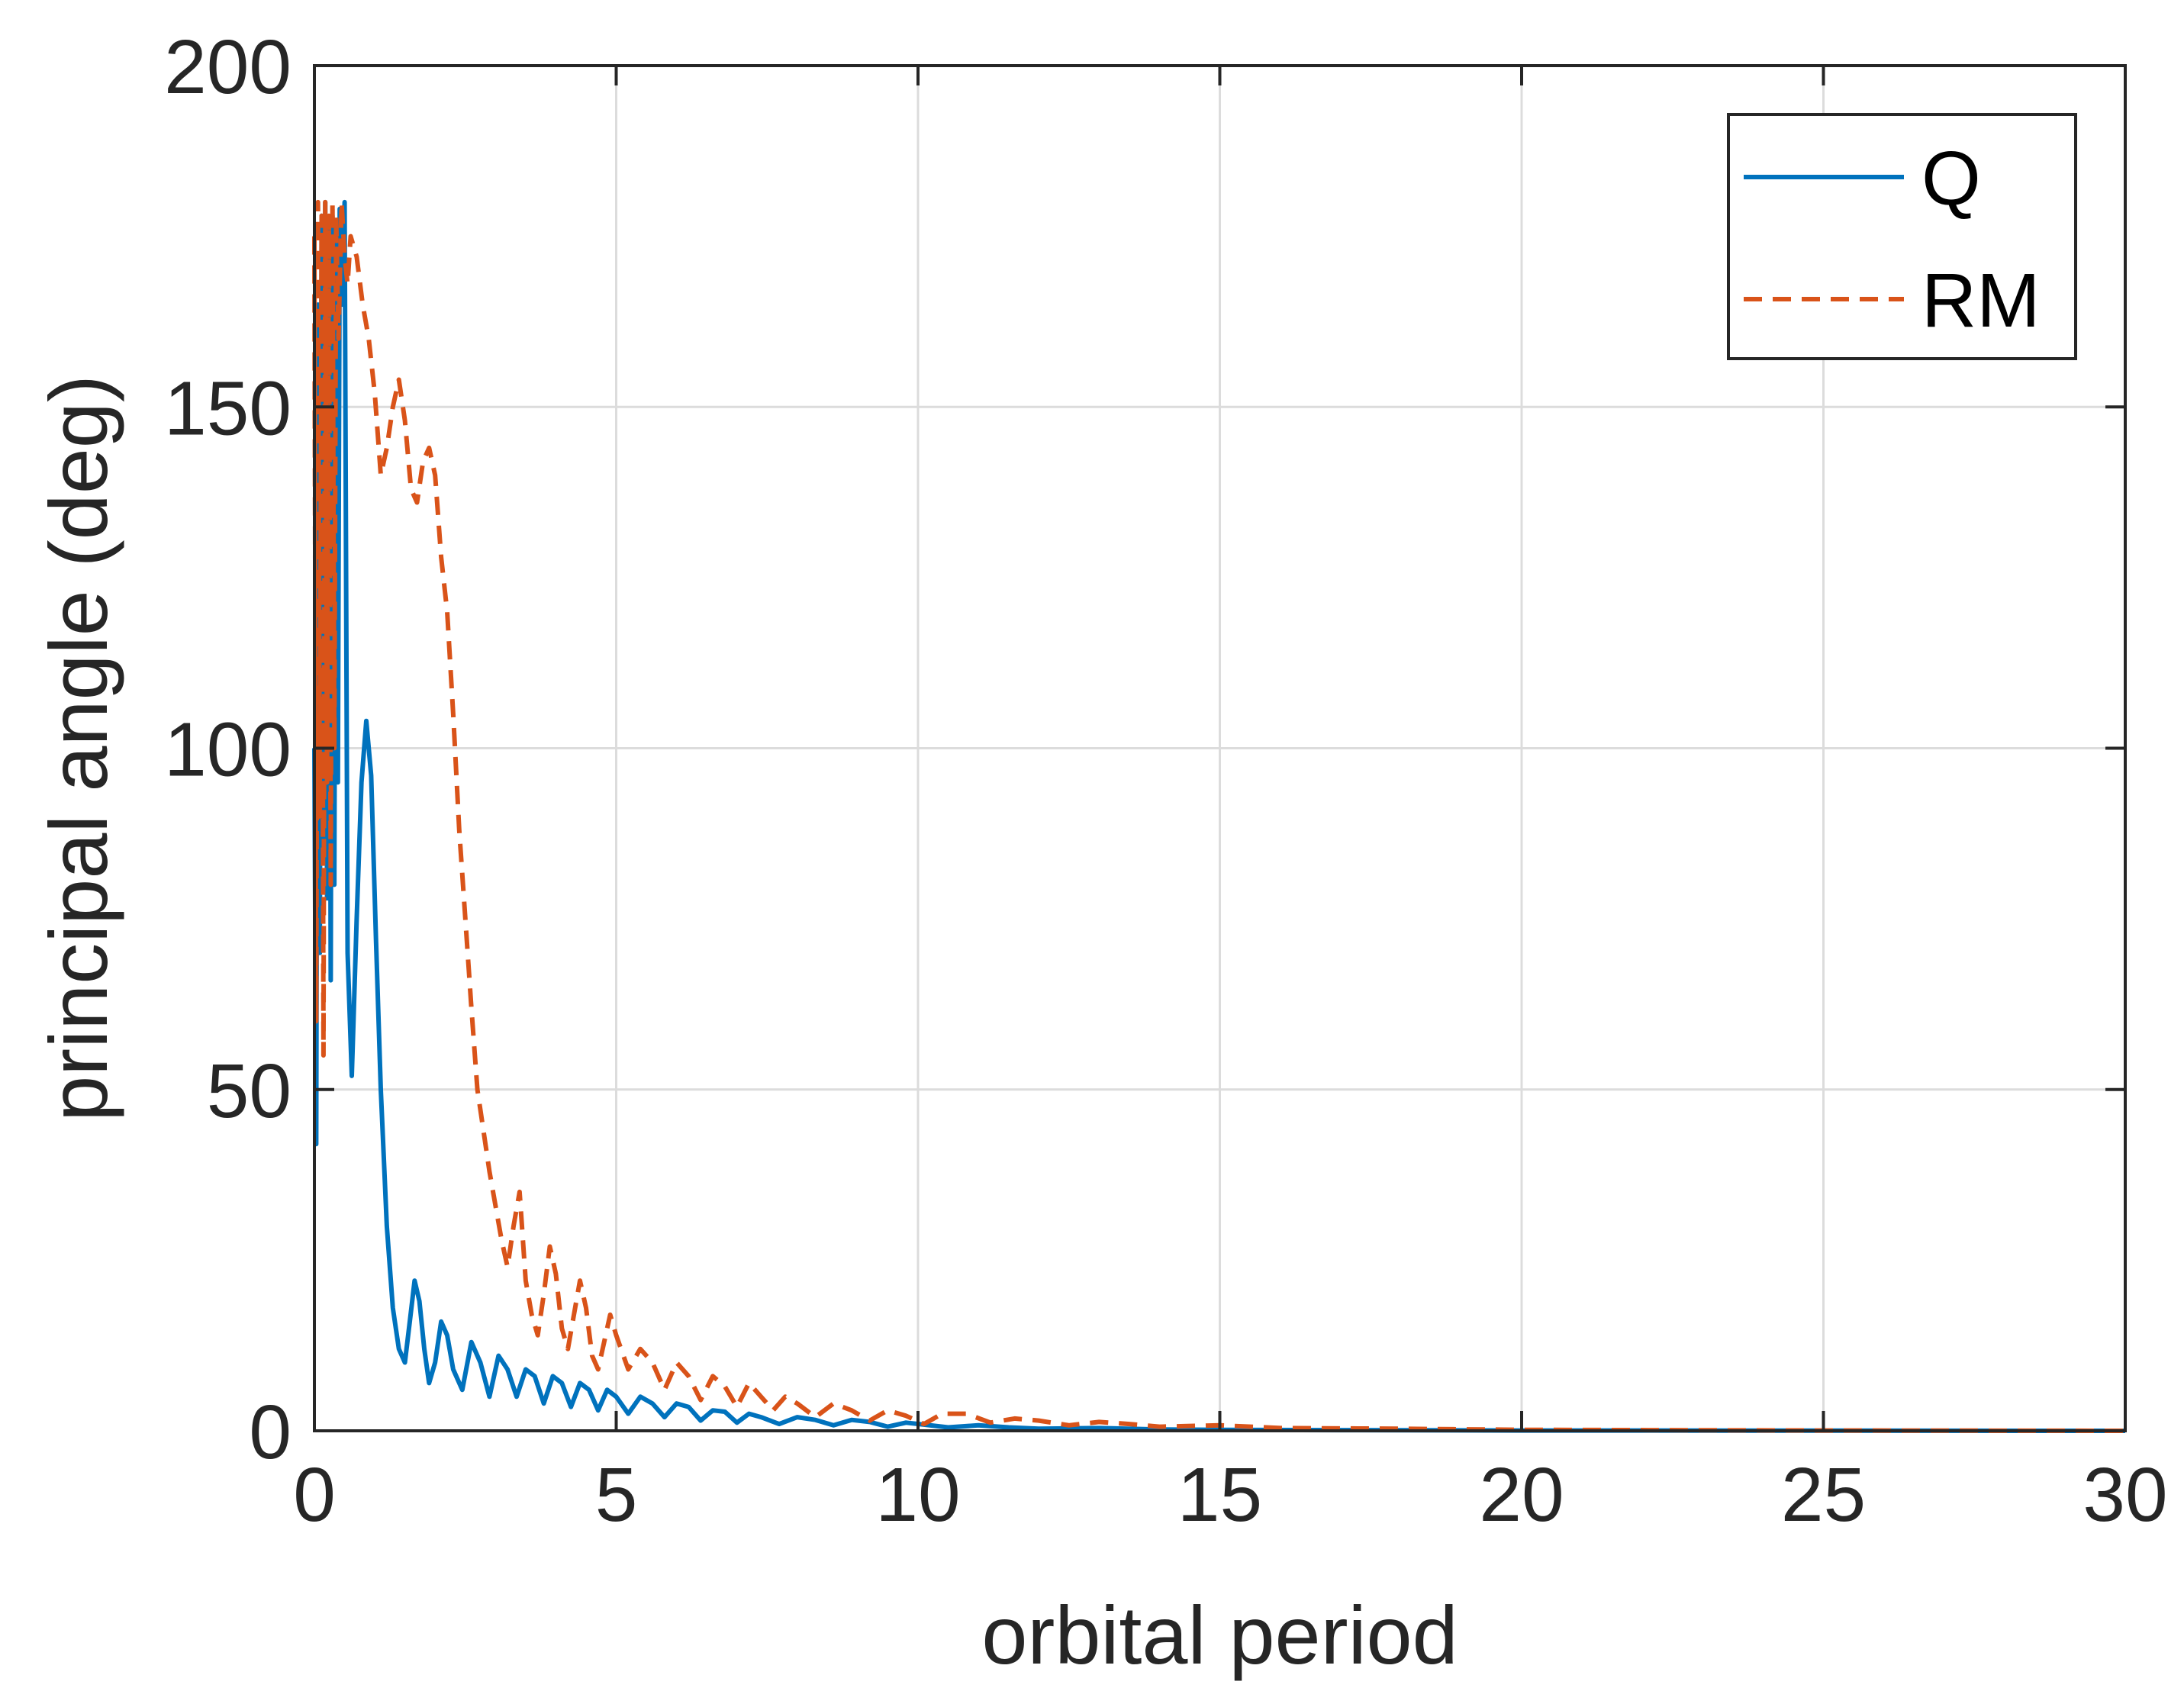 This screenshot has width=2184, height=1704. I want to click on legend-label-rm: RM, so click(1981, 300).